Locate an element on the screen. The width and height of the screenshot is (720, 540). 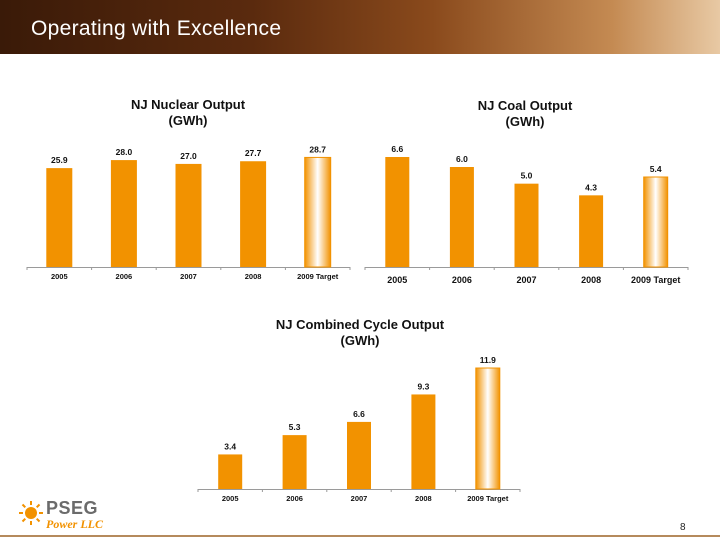
header-bar: Operating with Excellence is located at coordinates (360, 27).